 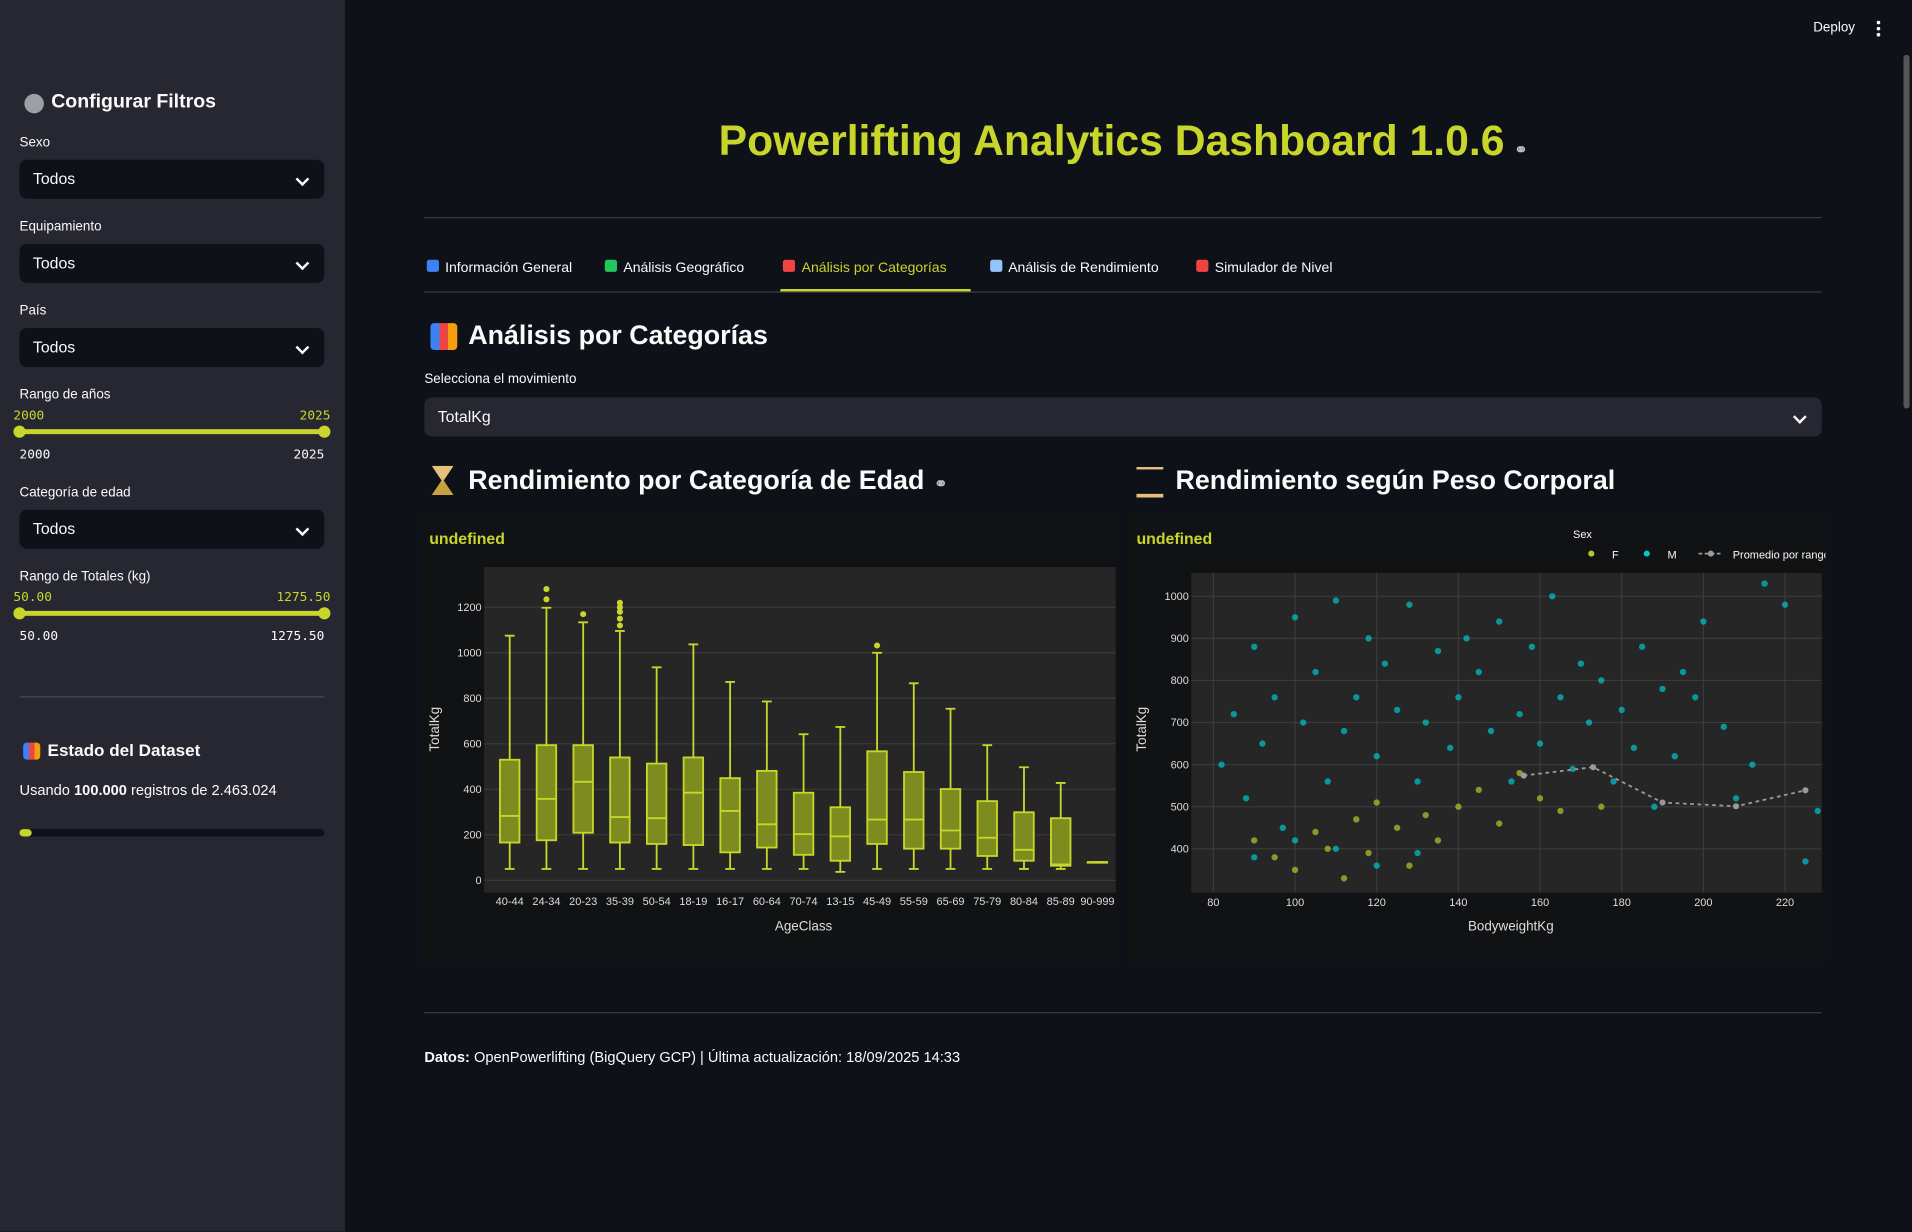 I want to click on x-tick-label: 35-39, so click(x=620, y=902).